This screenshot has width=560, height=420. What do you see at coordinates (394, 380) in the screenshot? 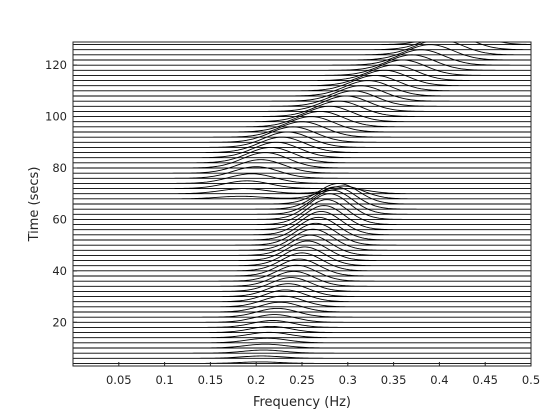
I see `x-tick-label: 0.35` at bounding box center [394, 380].